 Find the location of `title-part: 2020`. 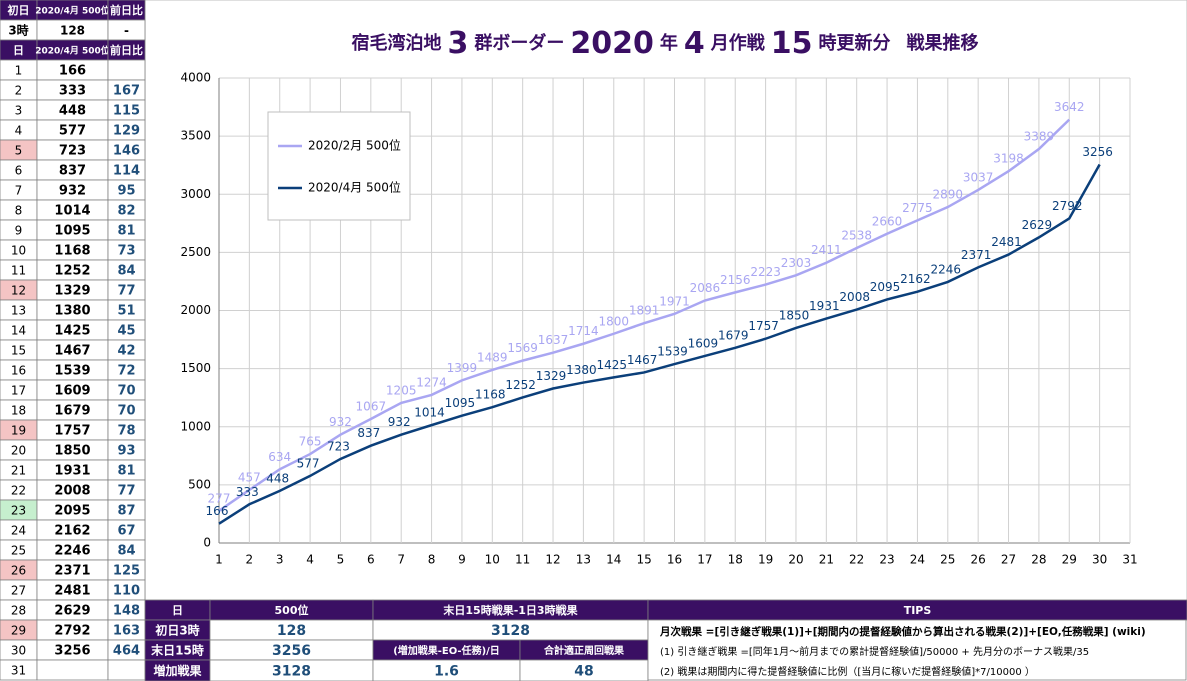

title-part: 2020 is located at coordinates (612, 43).